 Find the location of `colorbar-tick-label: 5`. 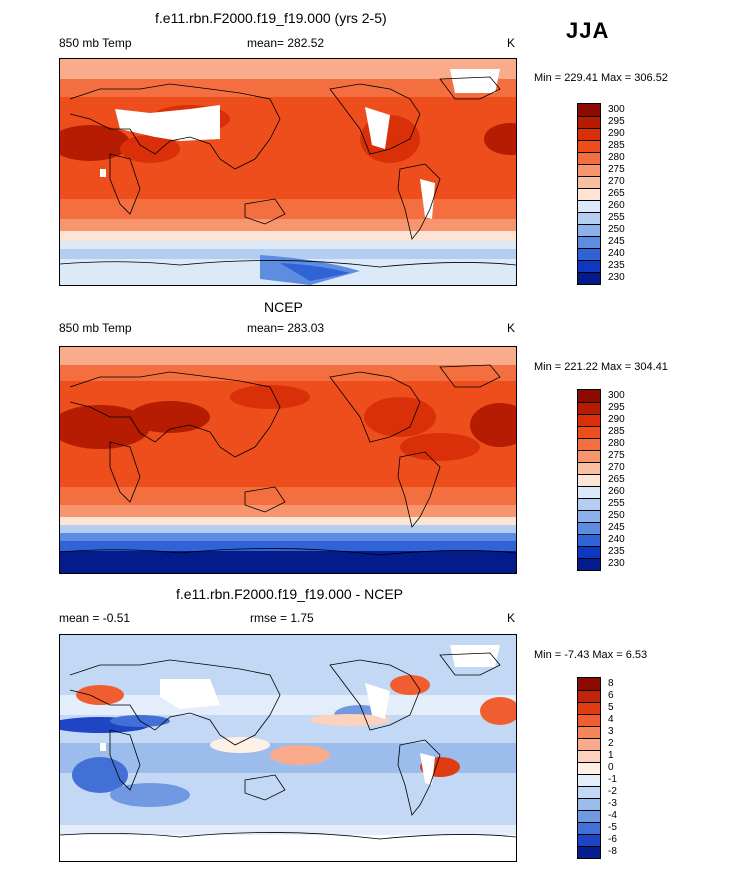

colorbar-tick-label: 5 is located at coordinates (611, 707).